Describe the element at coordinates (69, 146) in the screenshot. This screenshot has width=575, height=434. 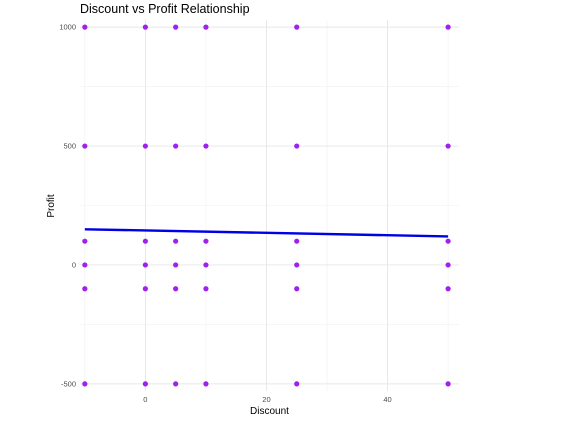
I see `y-tick-label: 500` at that location.